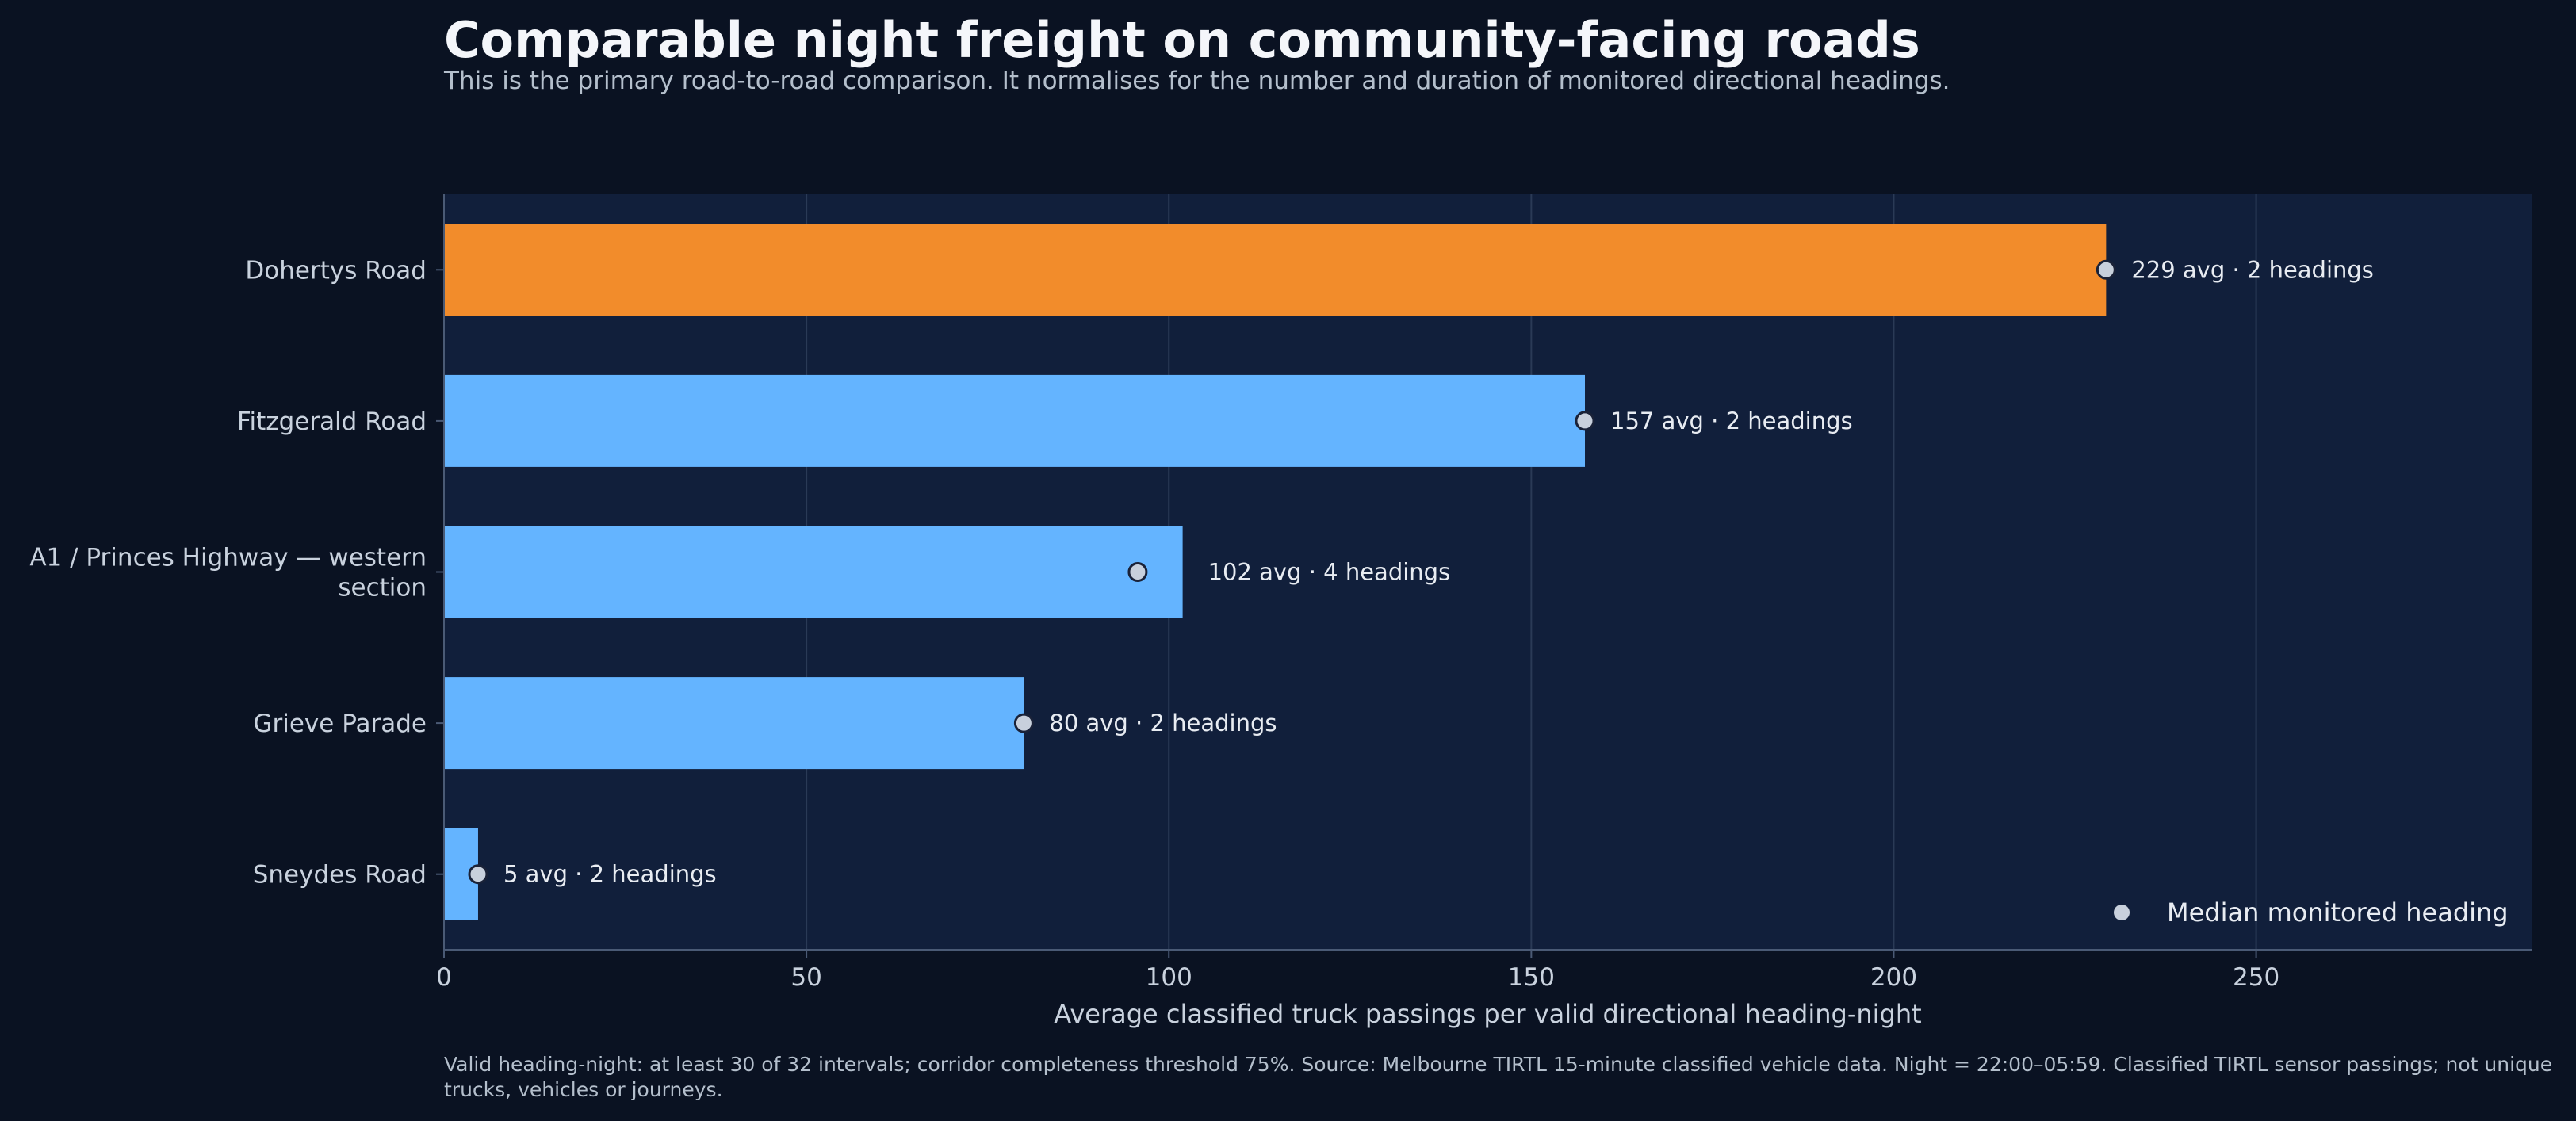 Image resolution: width=2576 pixels, height=1121 pixels. I want to click on x-tick-label: 200, so click(1893, 978).